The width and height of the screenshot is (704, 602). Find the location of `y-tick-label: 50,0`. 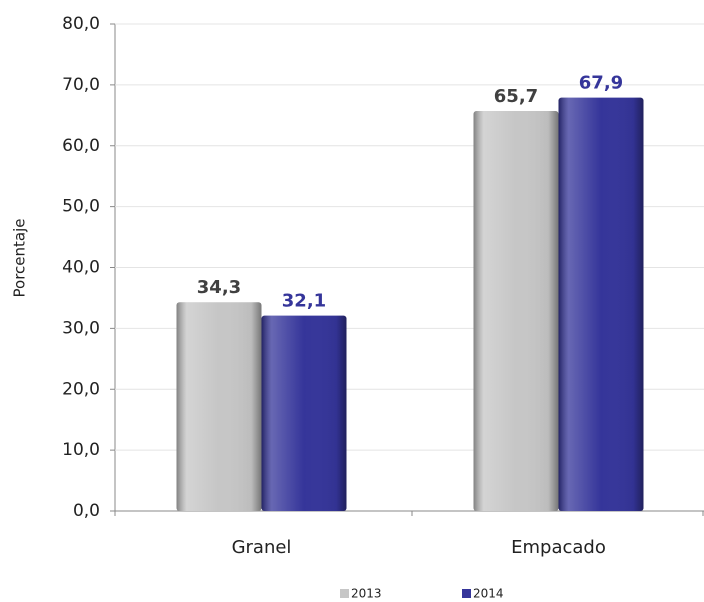

y-tick-label: 50,0 is located at coordinates (81, 207).